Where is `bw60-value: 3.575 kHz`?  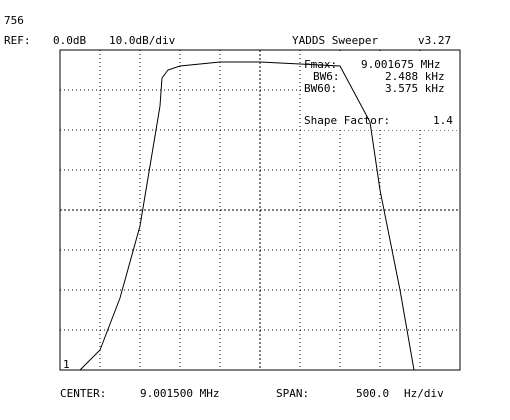
bw60-value: 3.575 kHz is located at coordinates (415, 88).